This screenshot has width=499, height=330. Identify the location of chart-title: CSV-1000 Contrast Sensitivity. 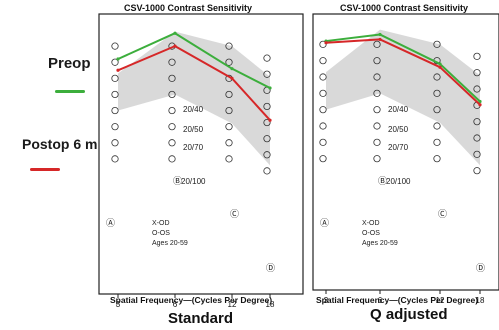
(188, 8).